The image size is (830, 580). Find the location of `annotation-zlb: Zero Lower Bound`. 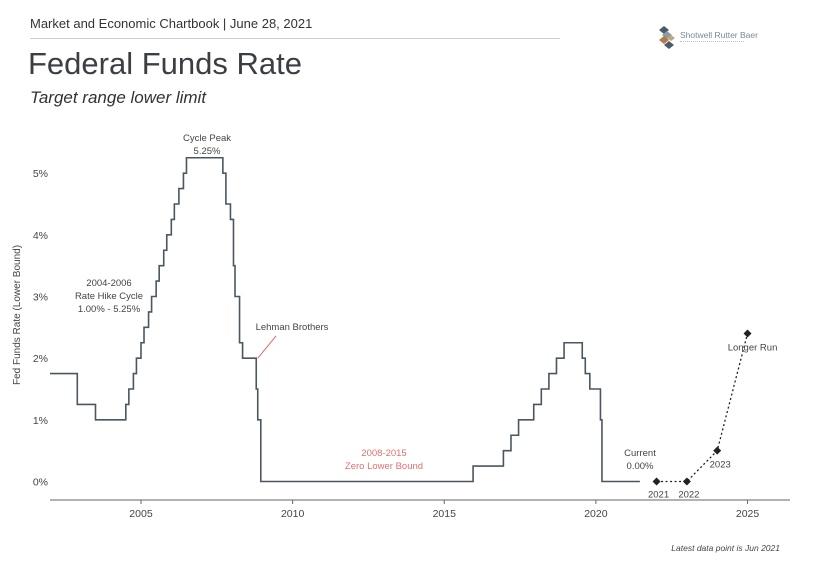

annotation-zlb: Zero Lower Bound is located at coordinates (384, 466).